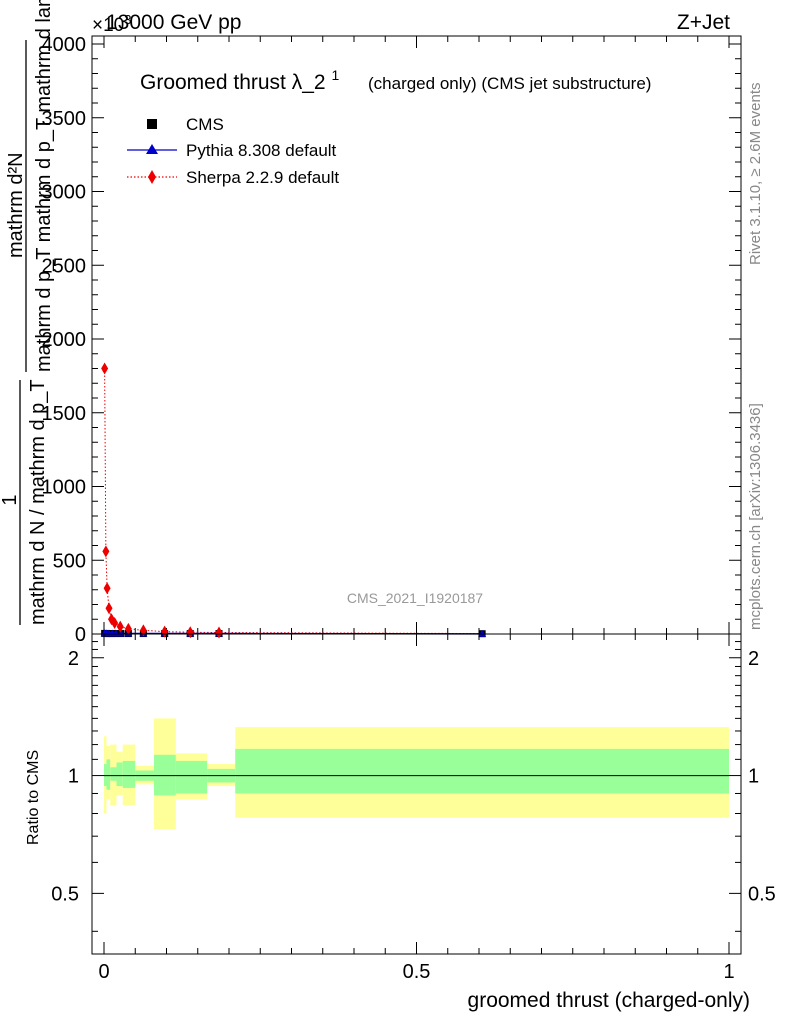 The image size is (786, 1024). What do you see at coordinates (335, 75) in the screenshot?
I see `chart-title-sup: 1` at bounding box center [335, 75].